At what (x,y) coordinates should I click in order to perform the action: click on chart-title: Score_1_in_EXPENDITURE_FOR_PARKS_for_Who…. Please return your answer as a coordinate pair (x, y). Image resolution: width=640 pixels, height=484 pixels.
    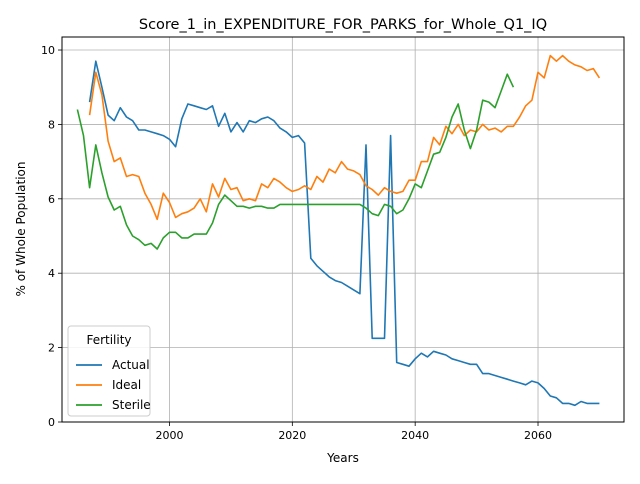
    Looking at the image, I should click on (343, 25).